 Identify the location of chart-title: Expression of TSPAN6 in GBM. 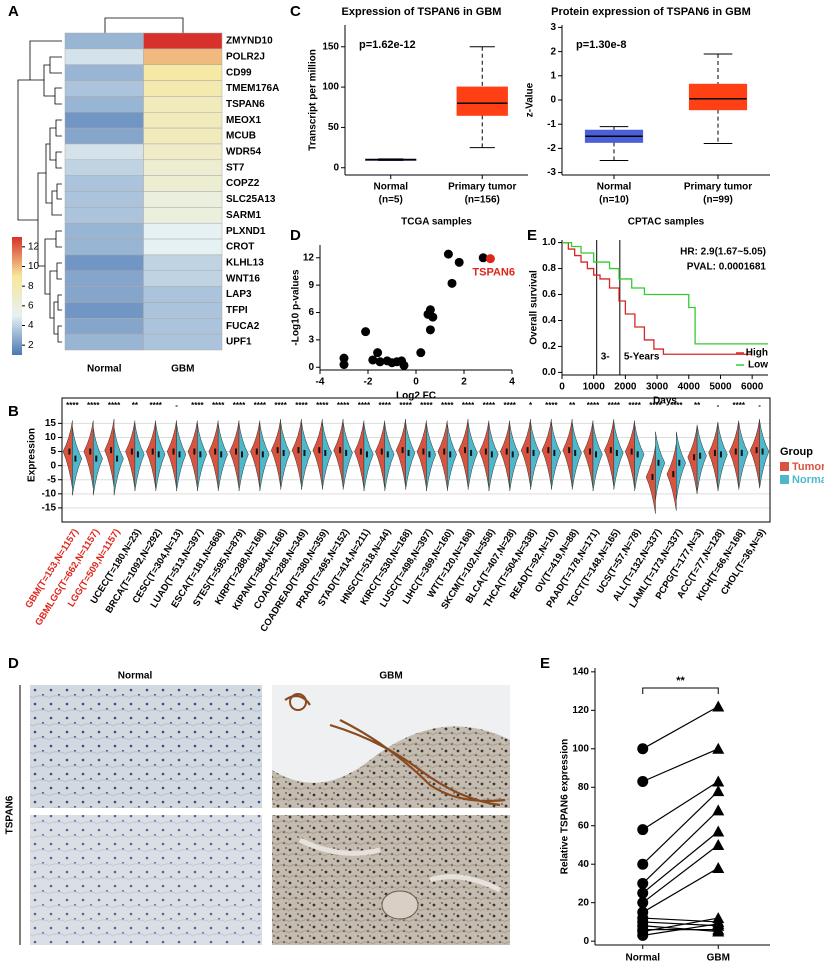
(422, 12).